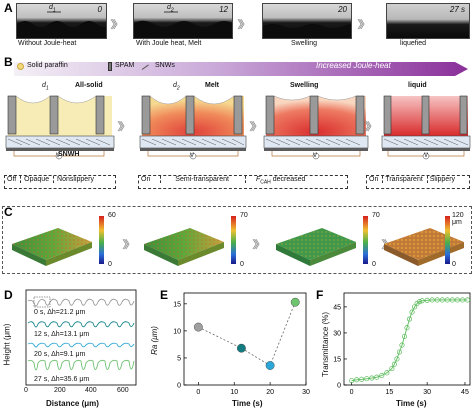  Describe the element at coordinates (110, 264) in the screenshot. I see `colorbar-0-bottom: 0` at that location.